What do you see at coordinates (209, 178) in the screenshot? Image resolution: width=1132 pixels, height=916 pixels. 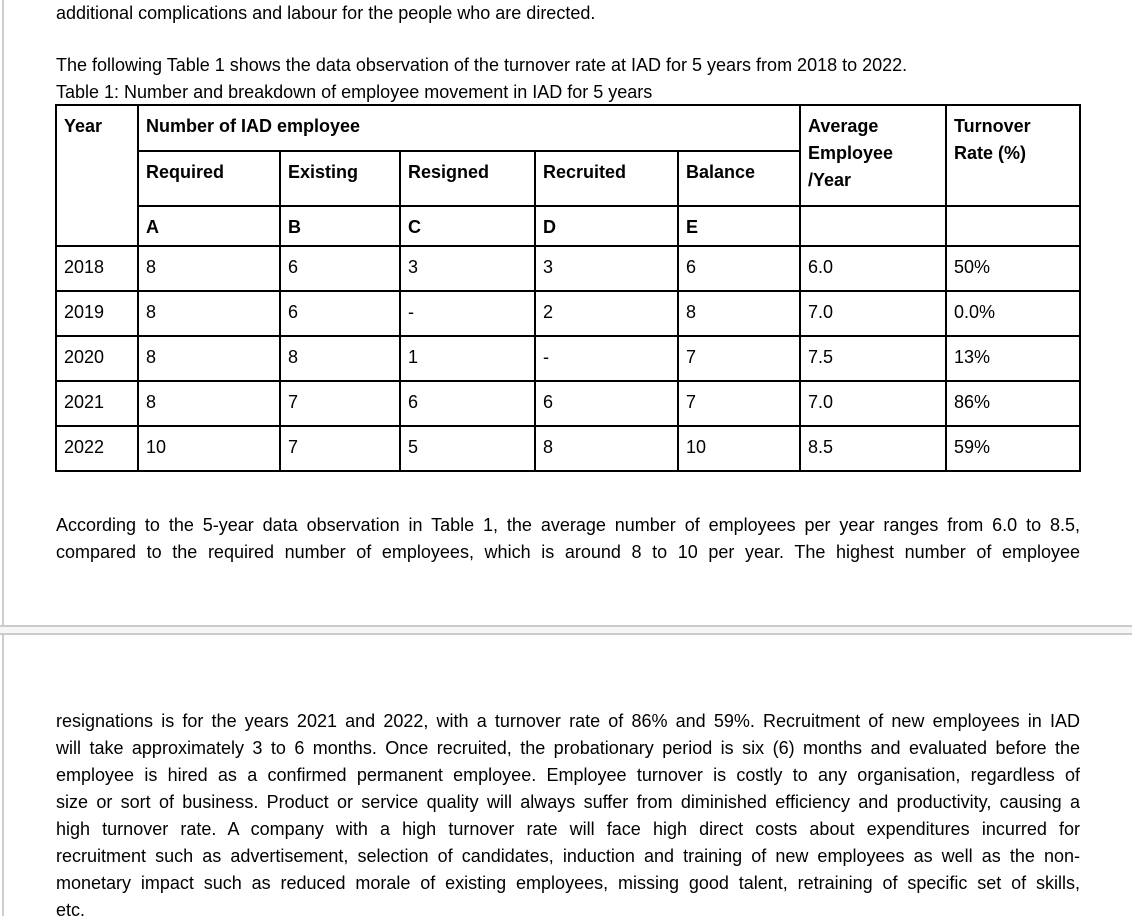 I see `th-required: Required` at bounding box center [209, 178].